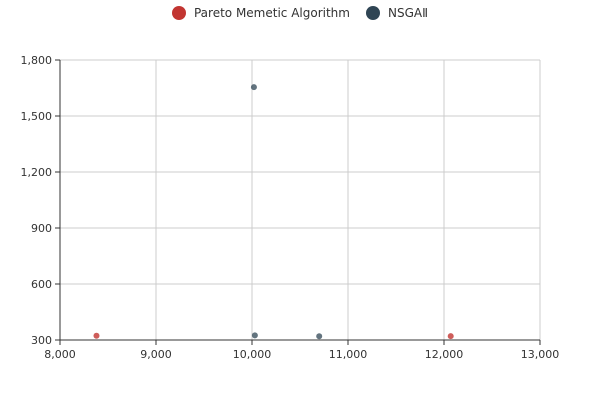 The height and width of the screenshot is (400, 600). What do you see at coordinates (156, 354) in the screenshot?
I see `x-tick-label: 9,000` at bounding box center [156, 354].